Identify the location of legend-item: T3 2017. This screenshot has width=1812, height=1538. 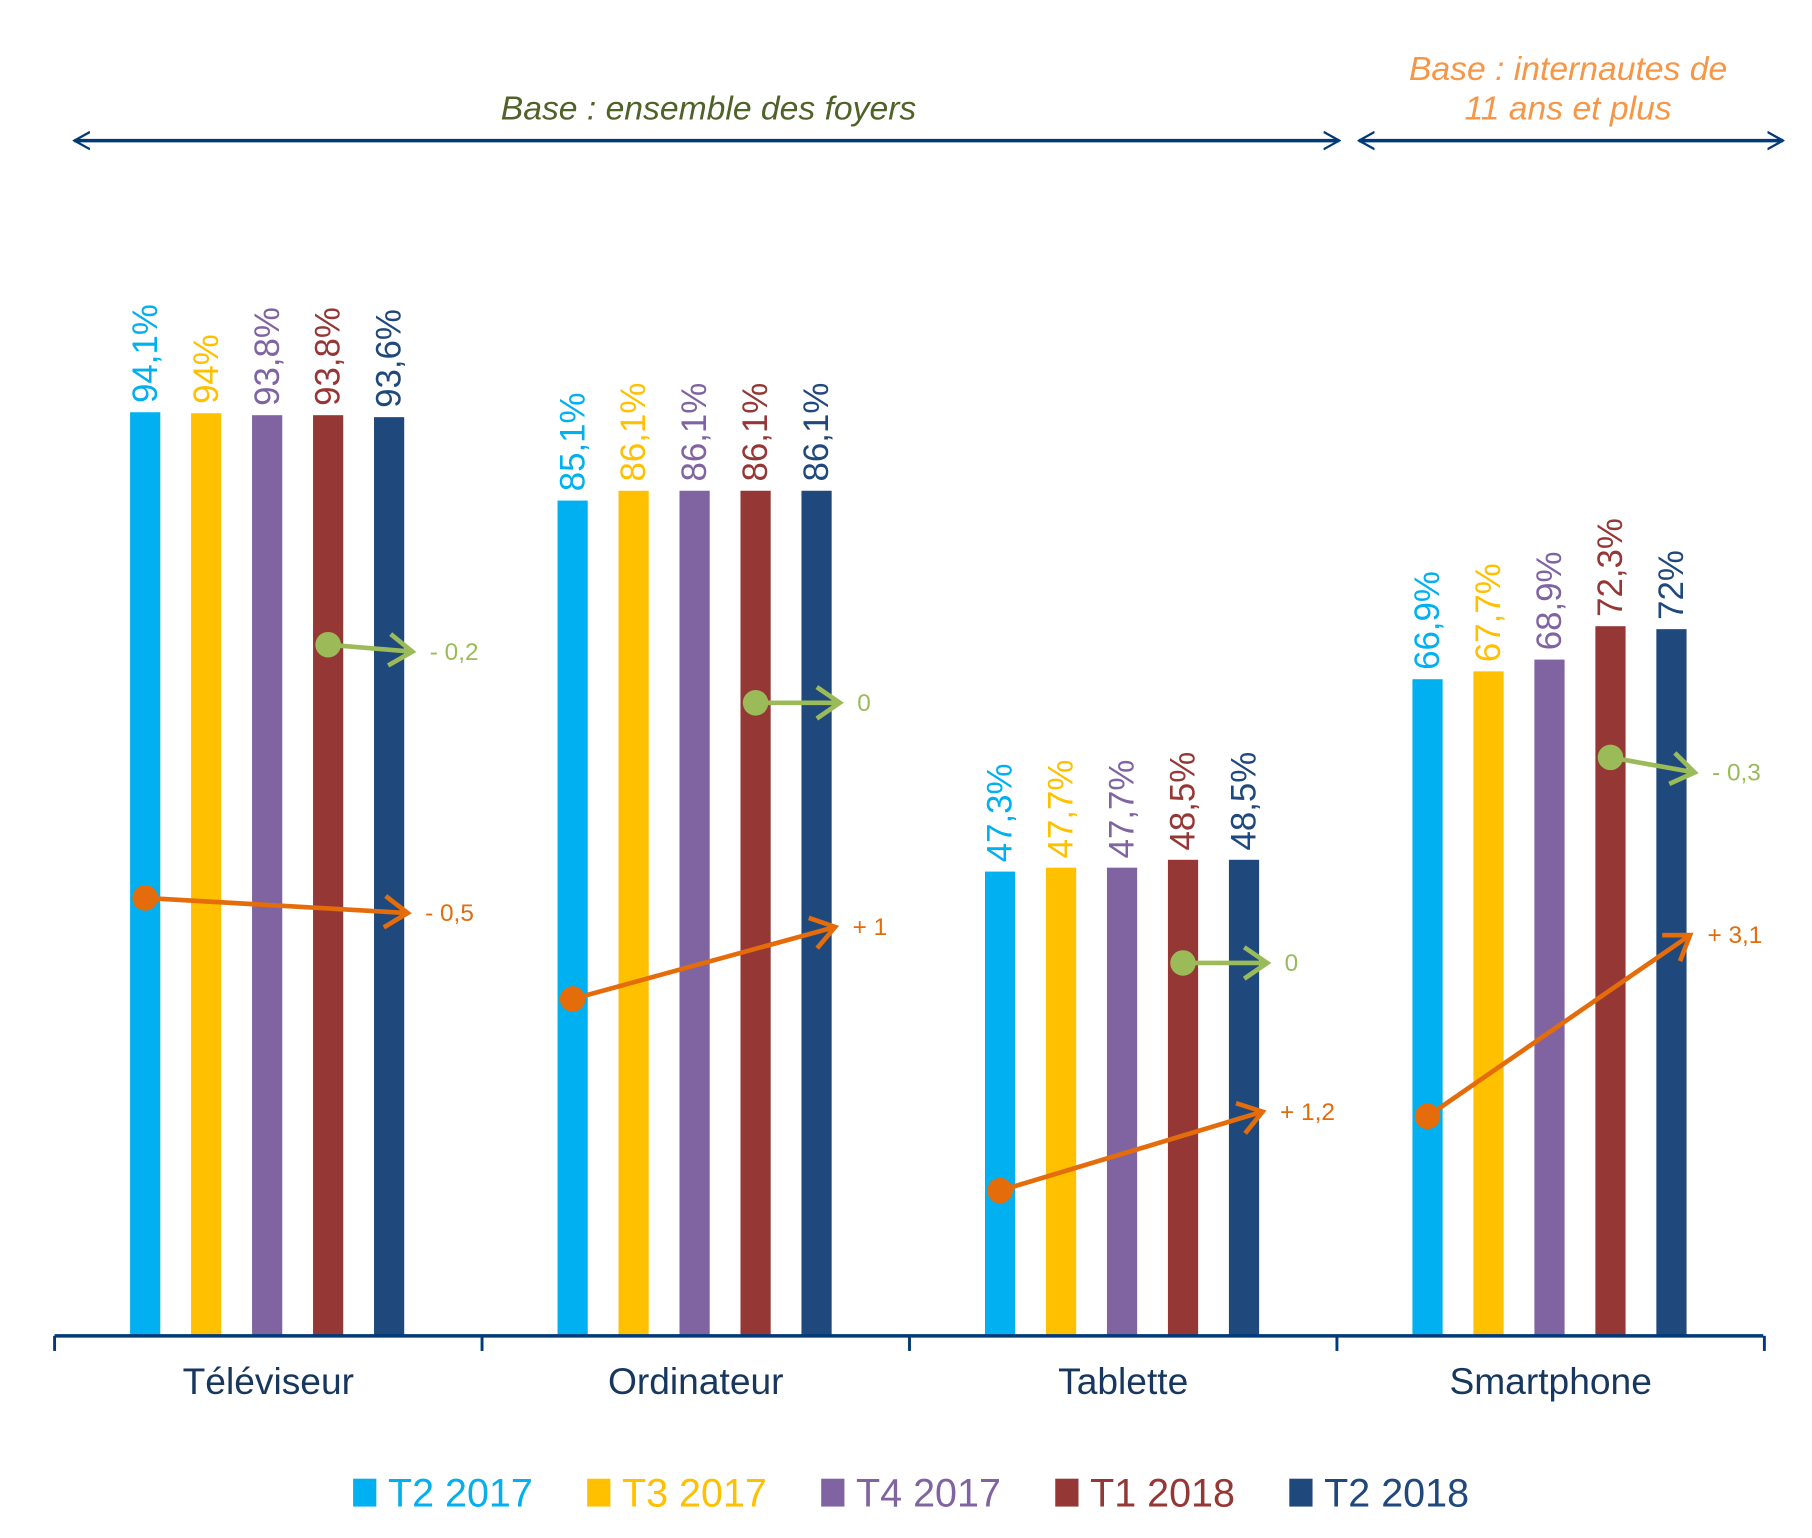
(677, 1494).